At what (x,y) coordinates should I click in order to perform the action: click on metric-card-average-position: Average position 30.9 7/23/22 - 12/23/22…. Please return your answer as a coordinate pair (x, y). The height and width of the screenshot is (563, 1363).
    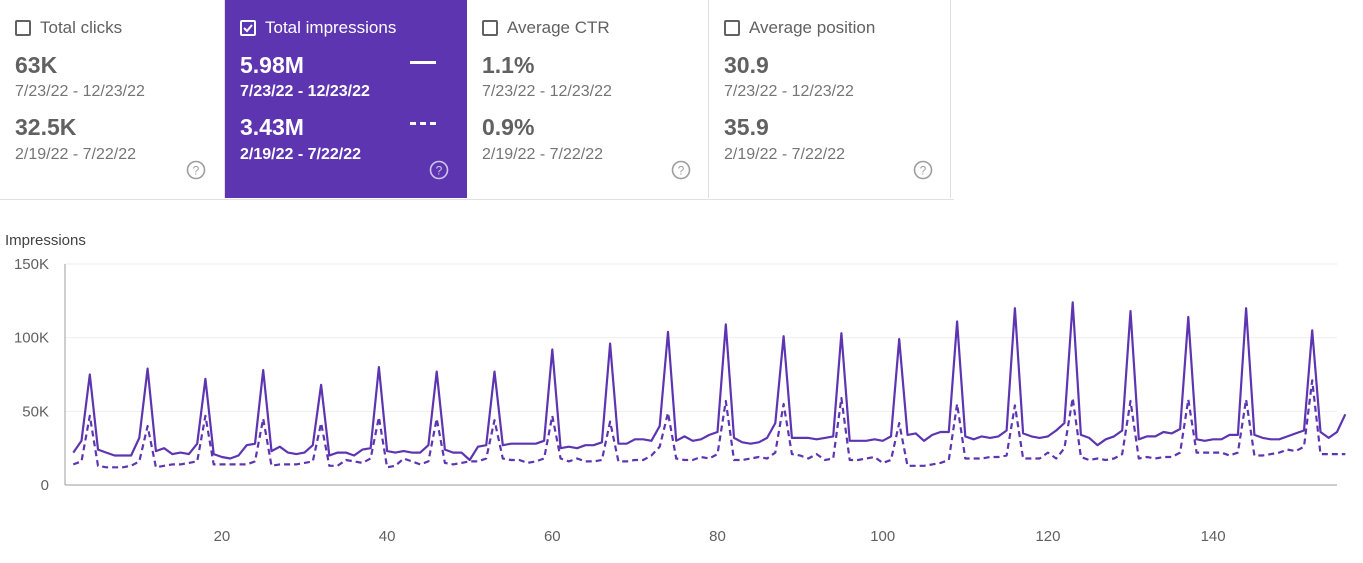
    Looking at the image, I should click on (830, 99).